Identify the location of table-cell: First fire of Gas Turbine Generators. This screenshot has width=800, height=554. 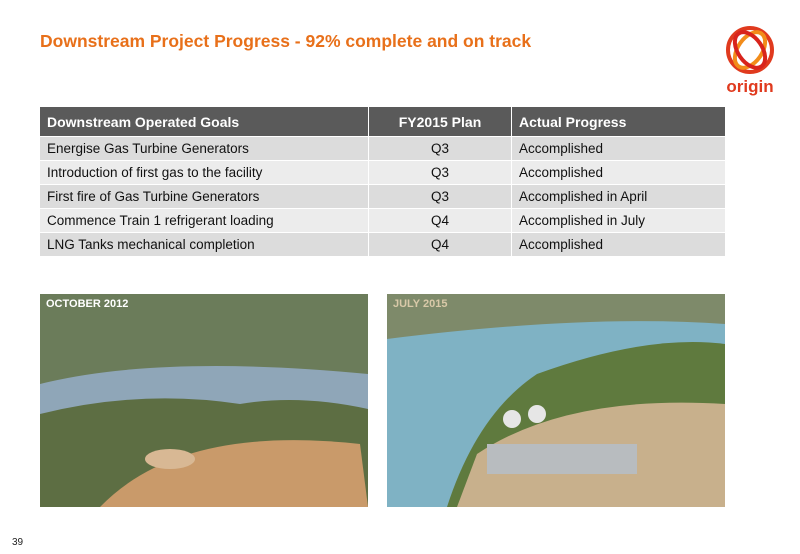
(204, 196).